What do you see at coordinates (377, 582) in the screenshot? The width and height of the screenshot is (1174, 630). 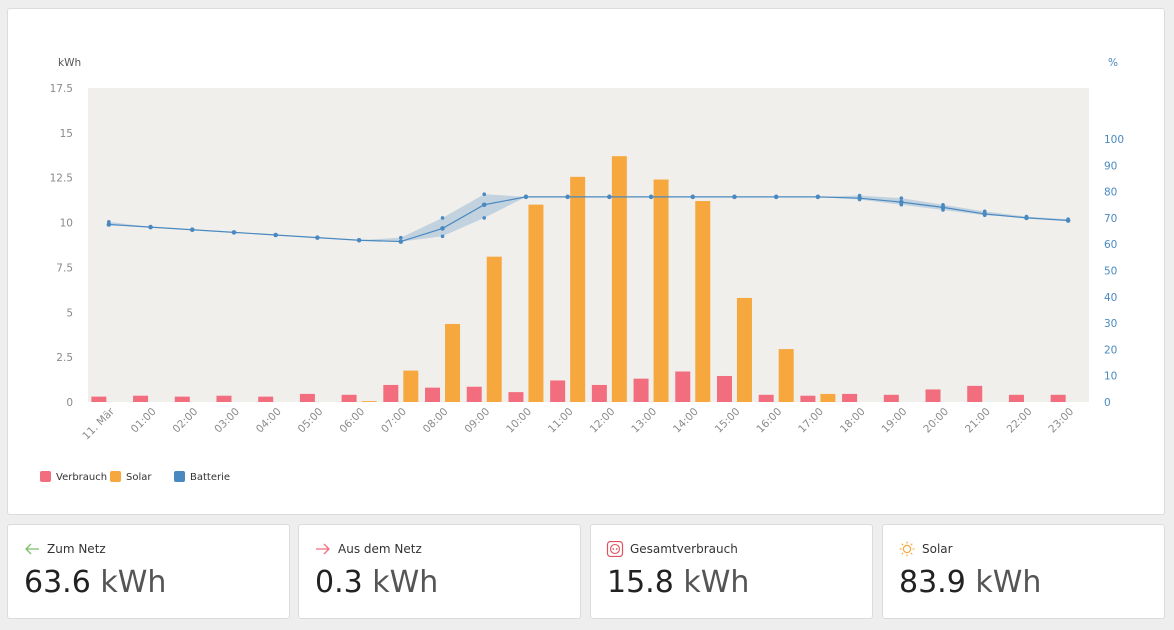 I see `stat-value: 0.3 kWh` at bounding box center [377, 582].